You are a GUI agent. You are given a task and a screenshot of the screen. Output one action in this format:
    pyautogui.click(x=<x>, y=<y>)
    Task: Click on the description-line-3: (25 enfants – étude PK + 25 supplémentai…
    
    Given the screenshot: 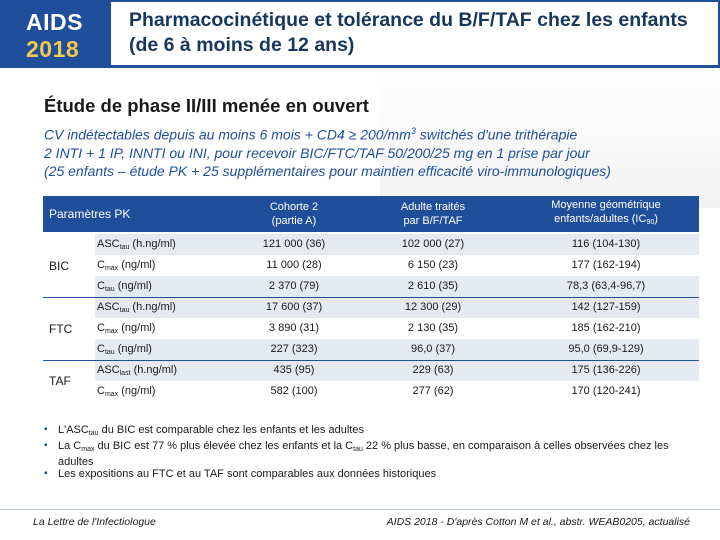 What is the action you would take?
    pyautogui.click(x=327, y=170)
    